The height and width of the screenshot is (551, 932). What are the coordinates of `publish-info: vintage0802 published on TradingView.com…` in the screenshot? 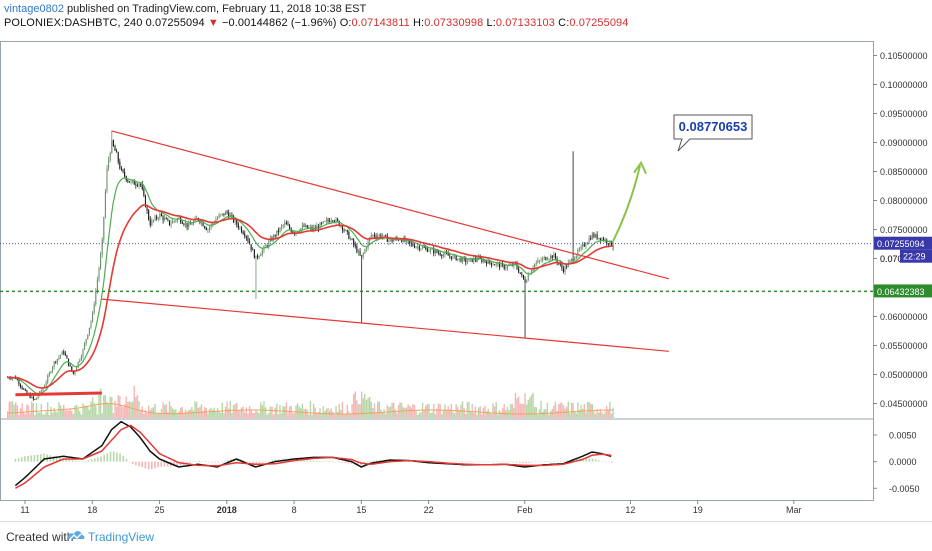 It's located at (185, 9).